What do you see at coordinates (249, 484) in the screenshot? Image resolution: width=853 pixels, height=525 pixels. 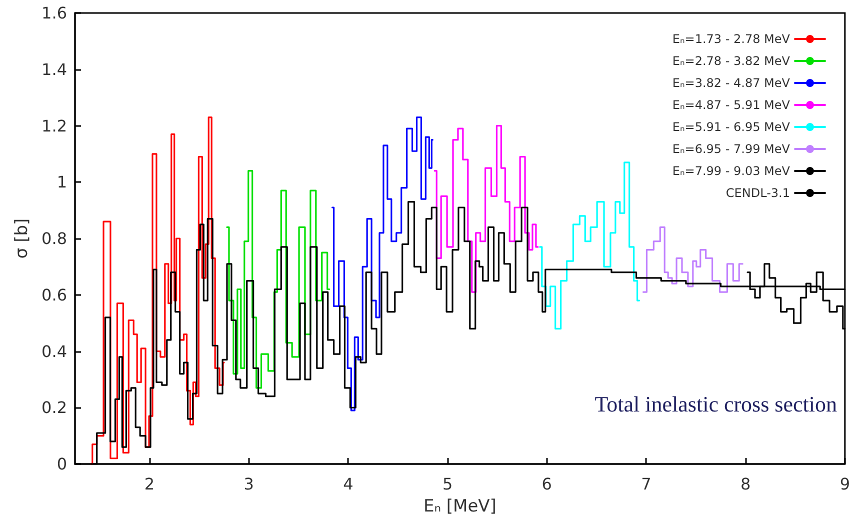 I see `x-tick-label: 3` at bounding box center [249, 484].